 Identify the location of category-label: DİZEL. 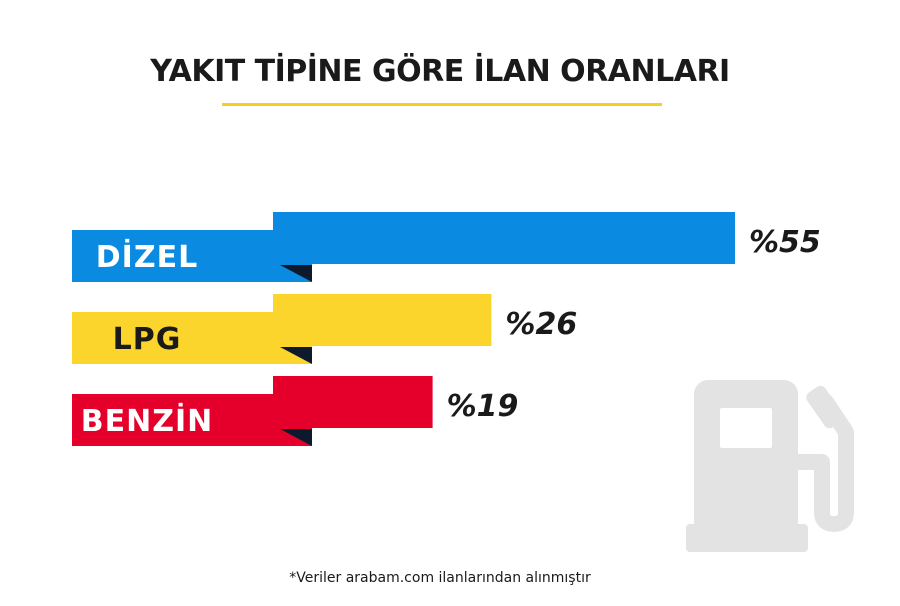
(147, 257).